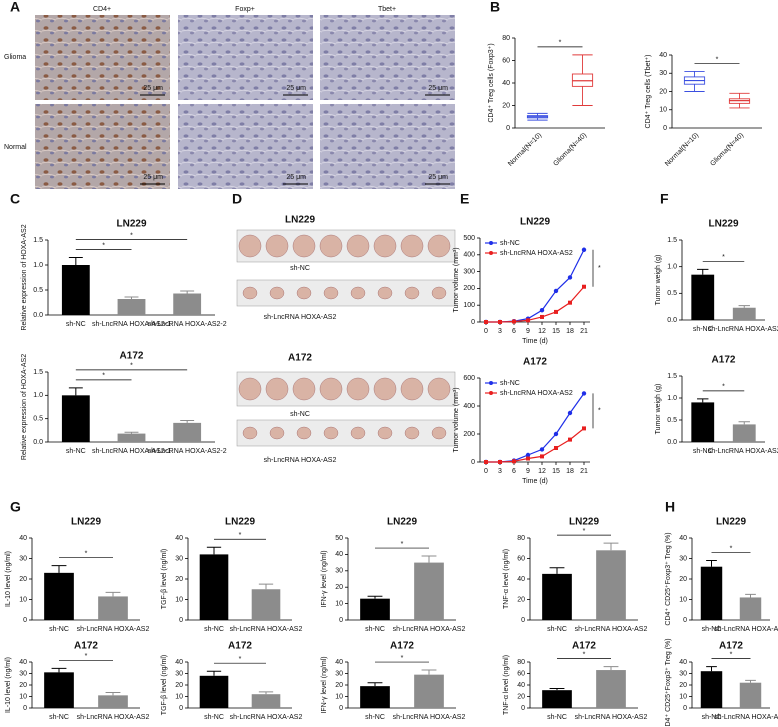 The width and height of the screenshot is (778, 727). Describe the element at coordinates (24, 277) in the screenshot. I see `y-axis-label: Relative expression of HOXA-AS2` at that location.